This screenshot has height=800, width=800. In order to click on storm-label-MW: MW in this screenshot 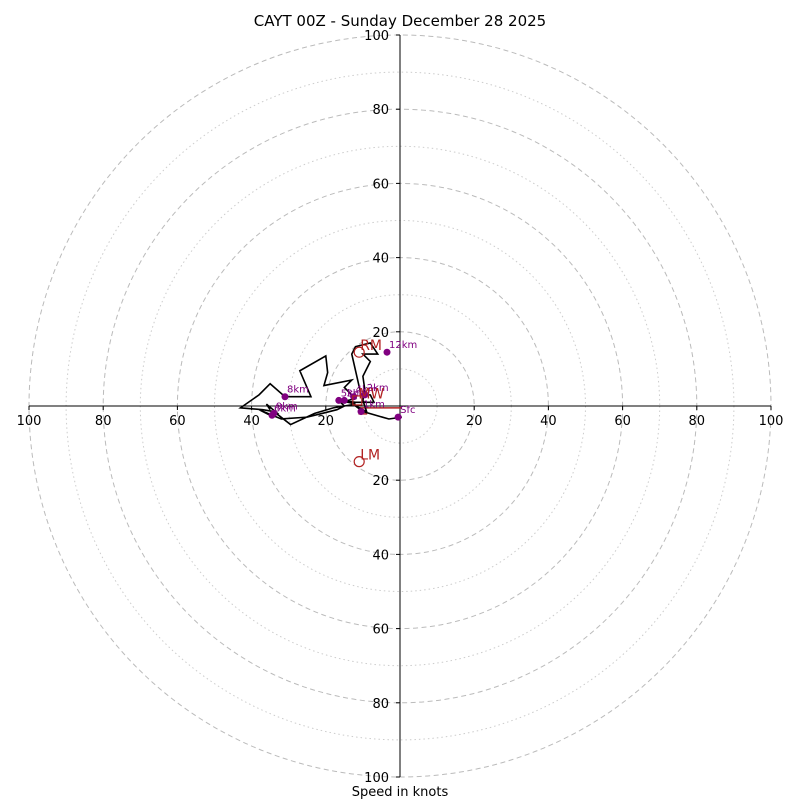, I will do `click(371, 394)`.